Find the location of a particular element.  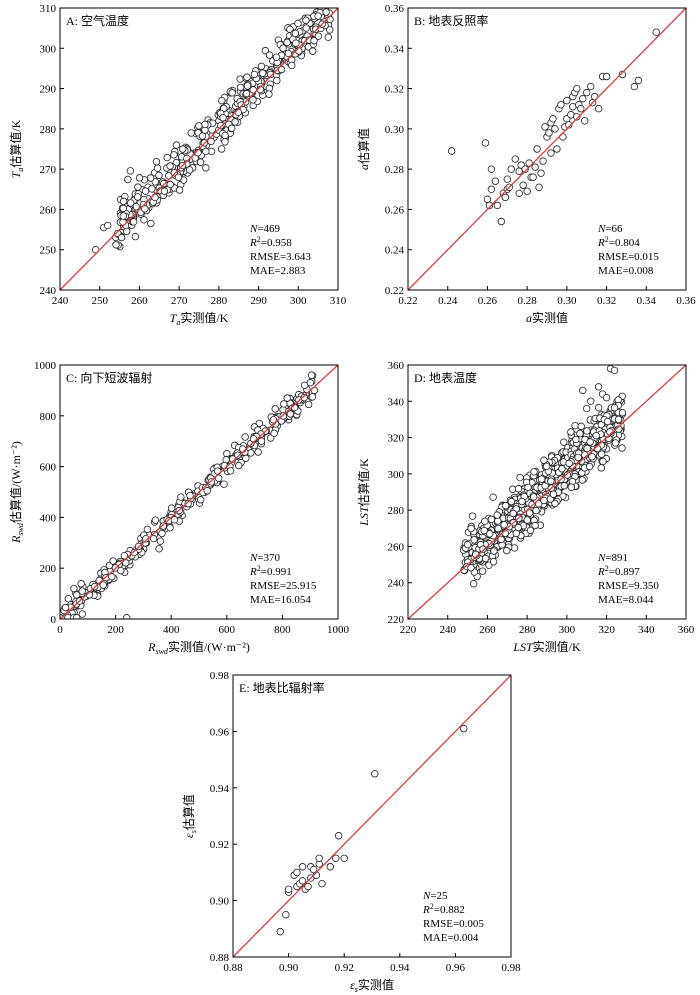

y-tick-label: 0.22 is located at coordinates (394, 291).